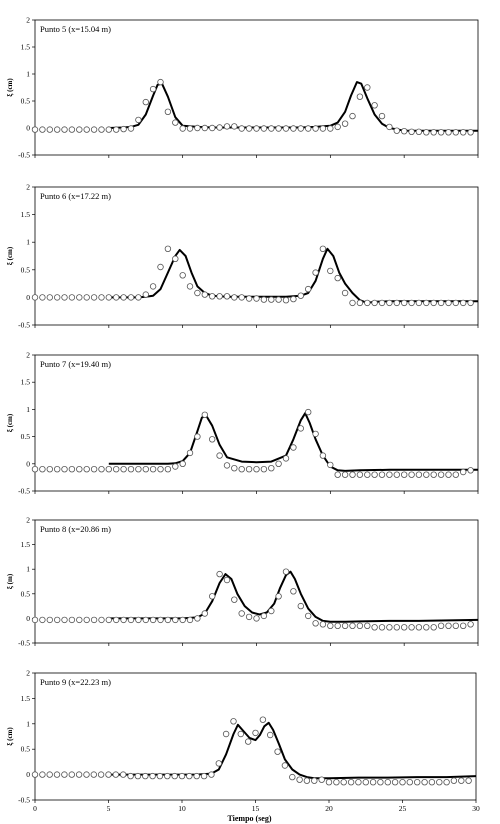 This screenshot has height=824, width=500. I want to click on y-tick-label: 0, so click(28, 297).